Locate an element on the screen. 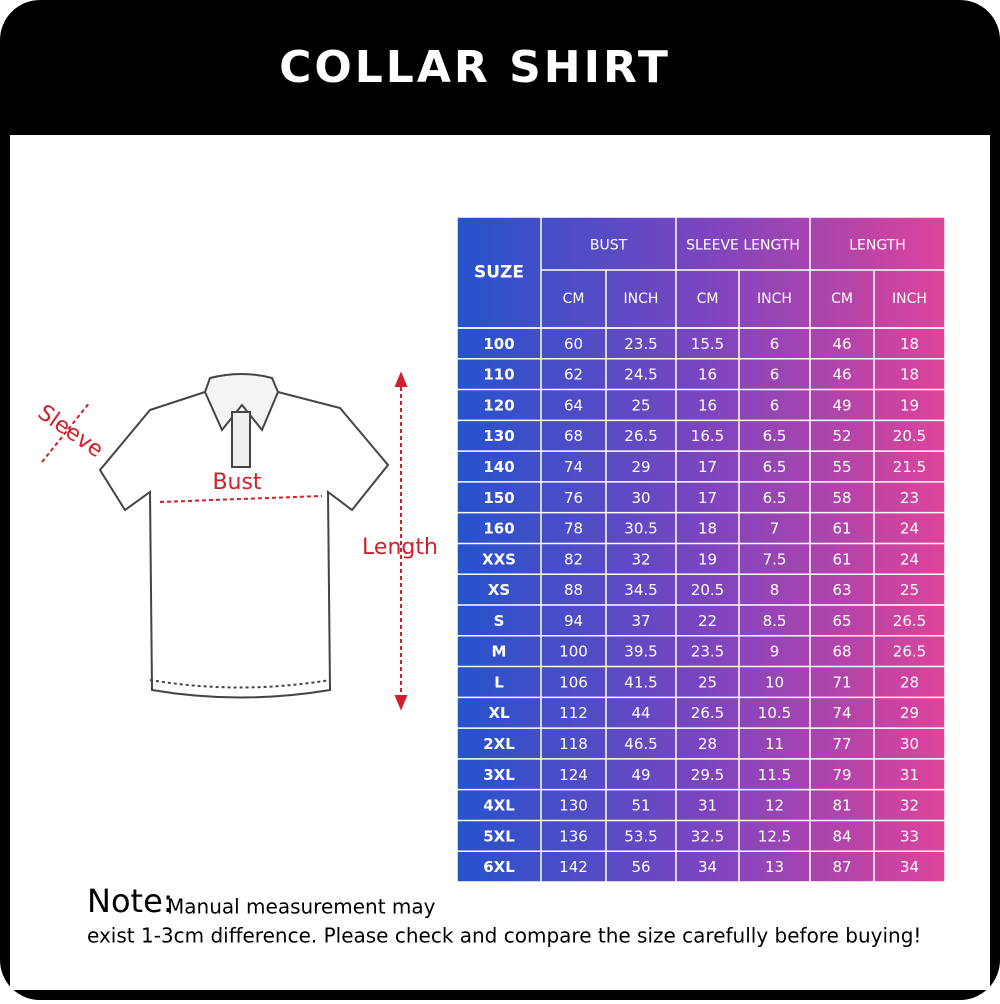 The width and height of the screenshot is (1000, 1004). shirt is located at coordinates (244, 536).